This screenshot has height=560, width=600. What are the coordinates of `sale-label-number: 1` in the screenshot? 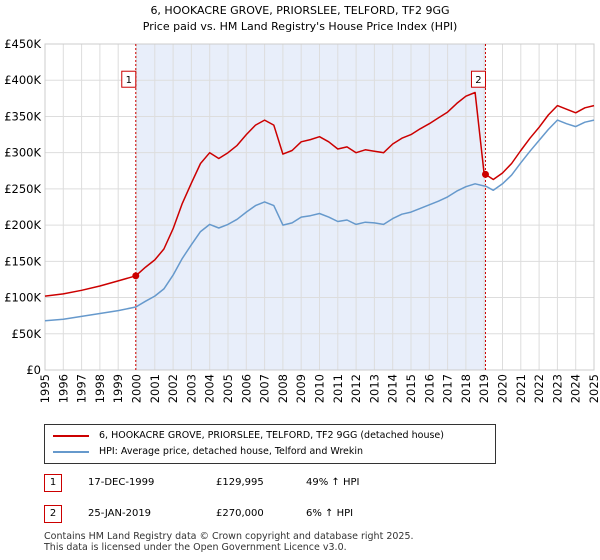 It's located at (129, 80).